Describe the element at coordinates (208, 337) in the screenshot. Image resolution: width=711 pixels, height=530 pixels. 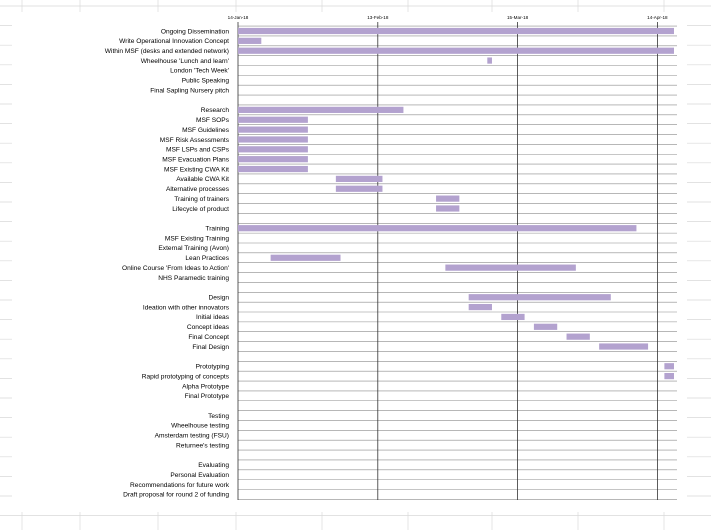
I see `task-label: Final Concept` at that location.